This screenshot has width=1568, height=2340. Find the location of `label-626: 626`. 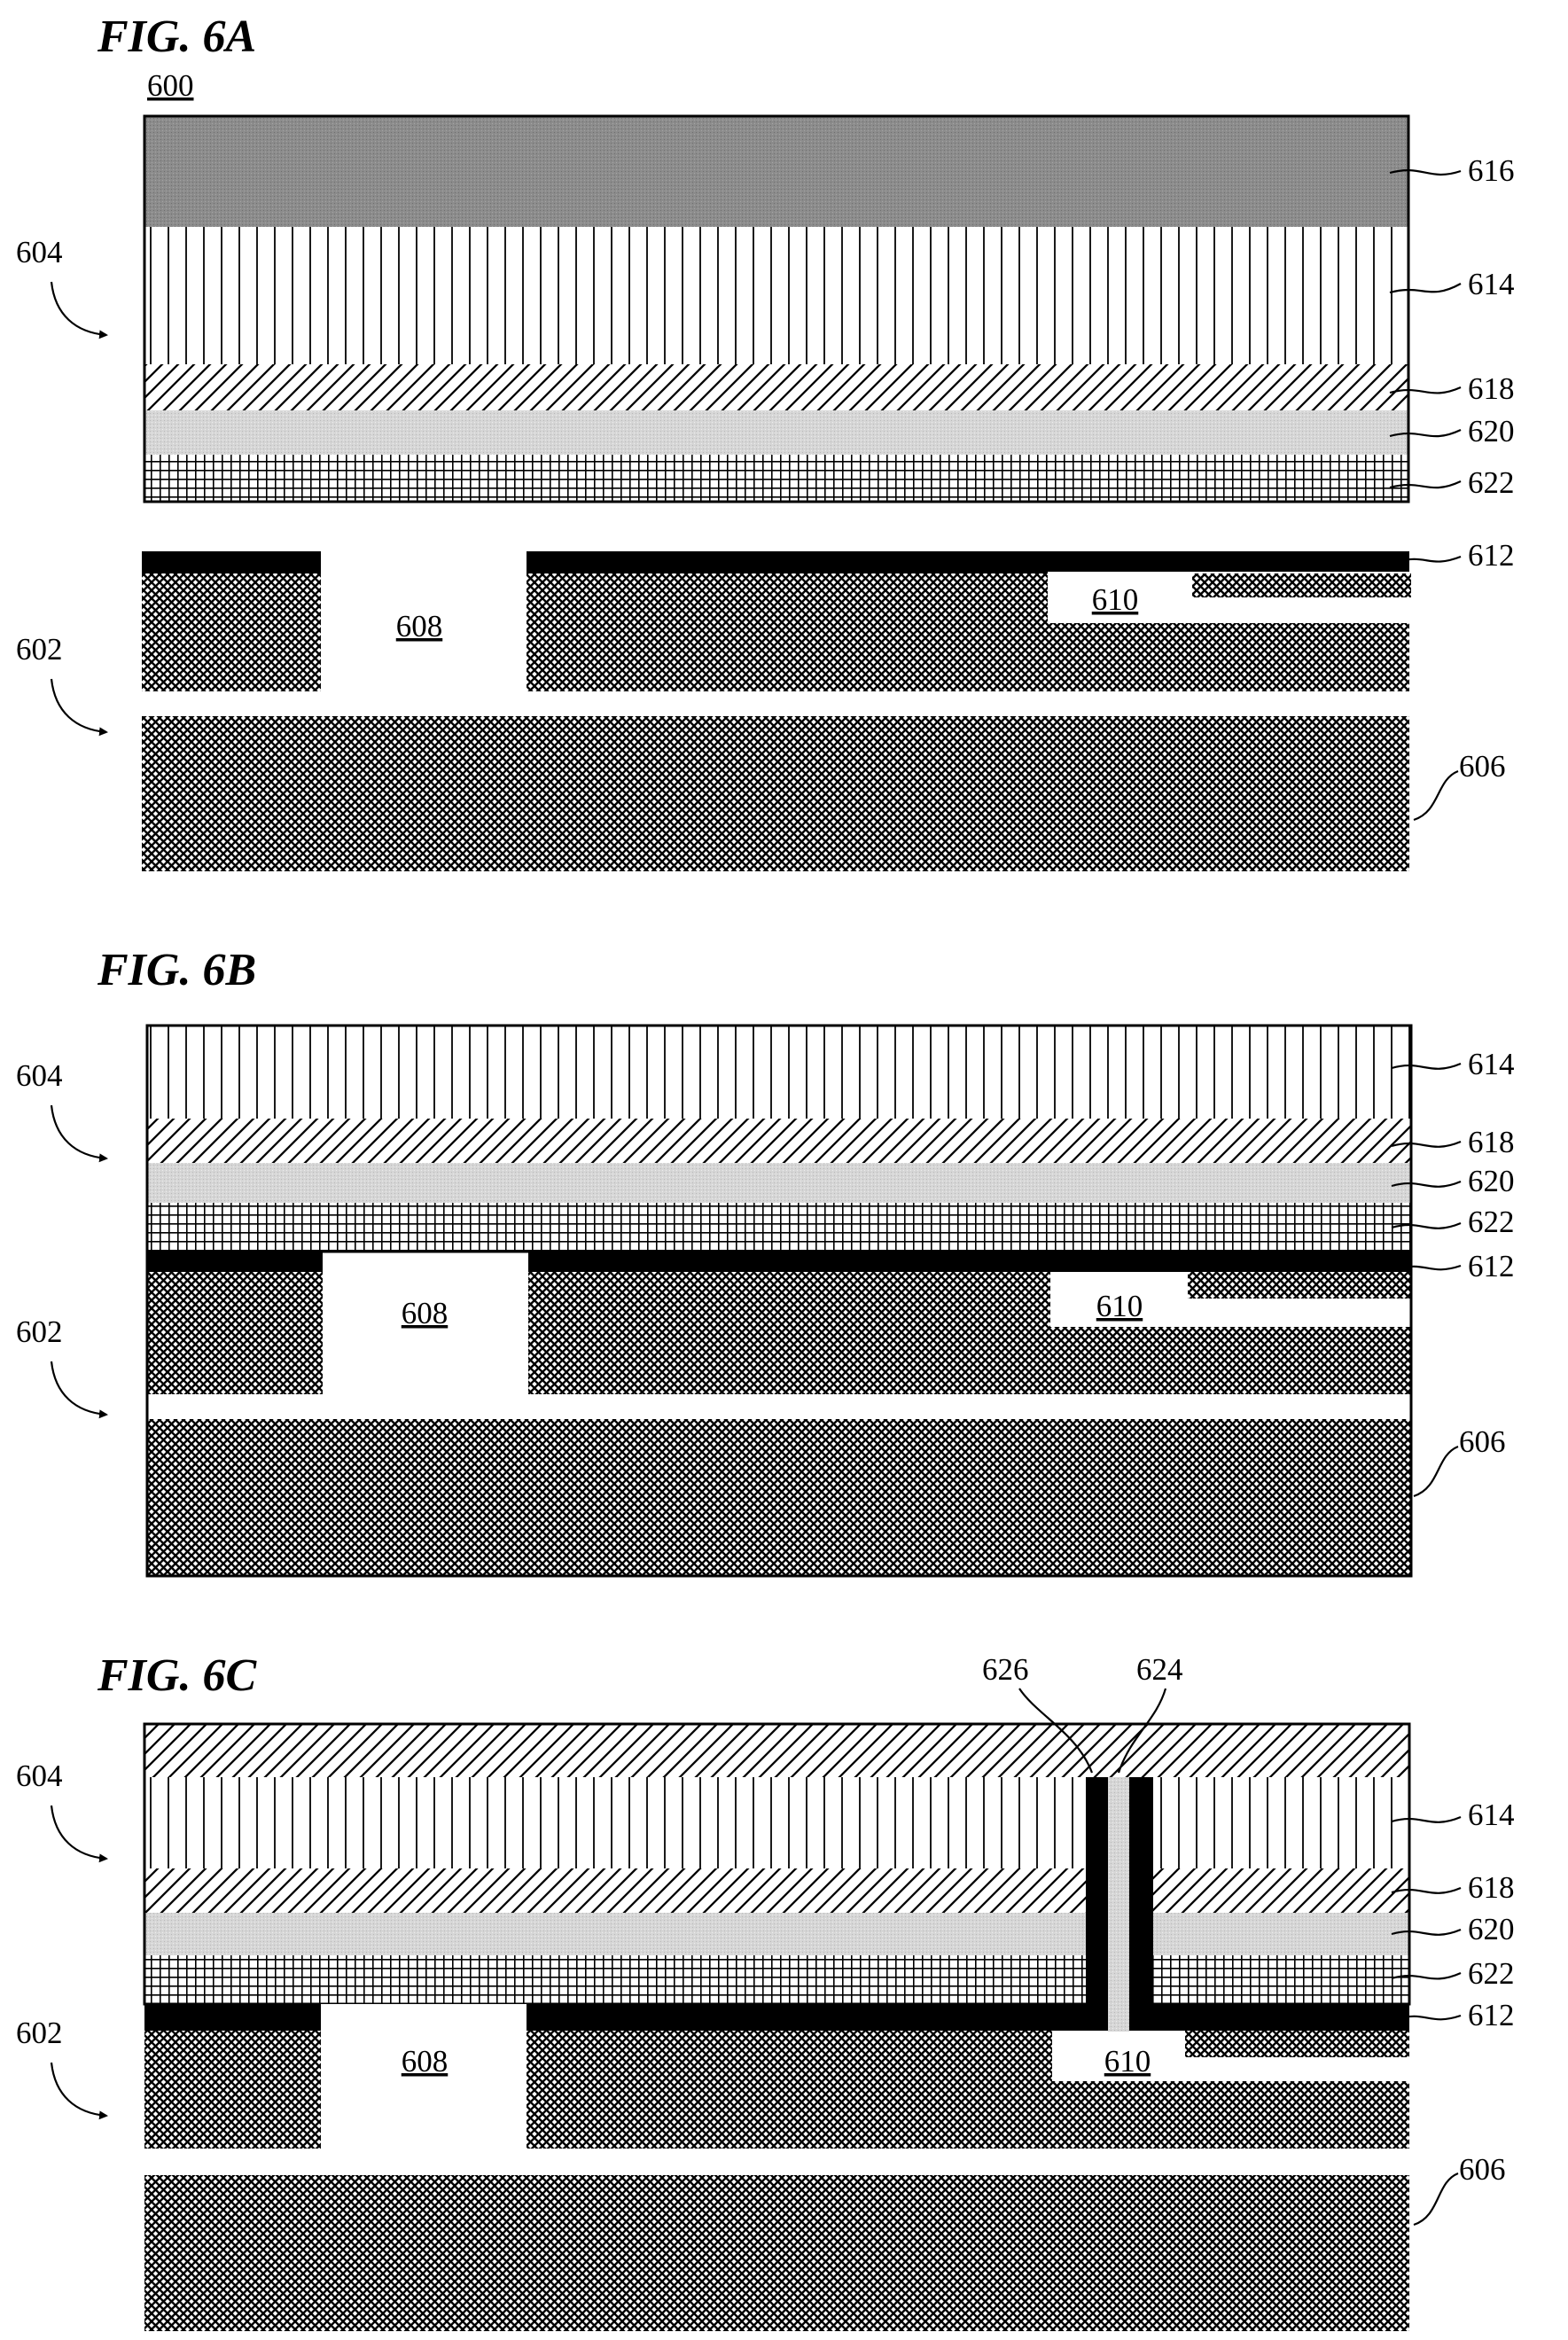

label-626: 626 is located at coordinates (1005, 1669).